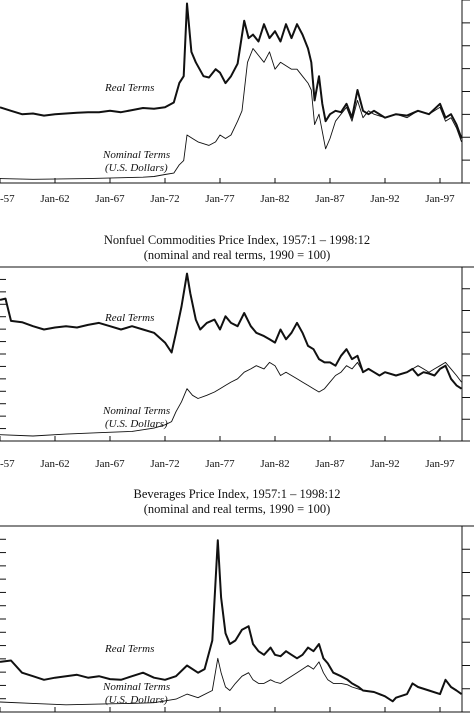 The height and width of the screenshot is (716, 474). Describe the element at coordinates (237, 494) in the screenshot. I see `chart-title: Beverages Price Index, 1957:1 – 1998:12` at that location.